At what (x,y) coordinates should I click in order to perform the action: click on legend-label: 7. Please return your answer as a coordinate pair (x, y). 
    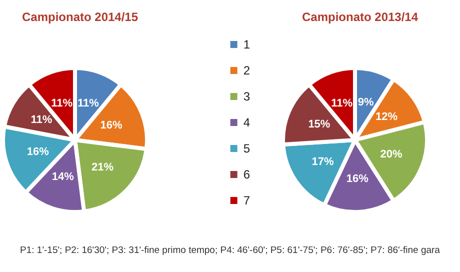
    Looking at the image, I should click on (246, 201).